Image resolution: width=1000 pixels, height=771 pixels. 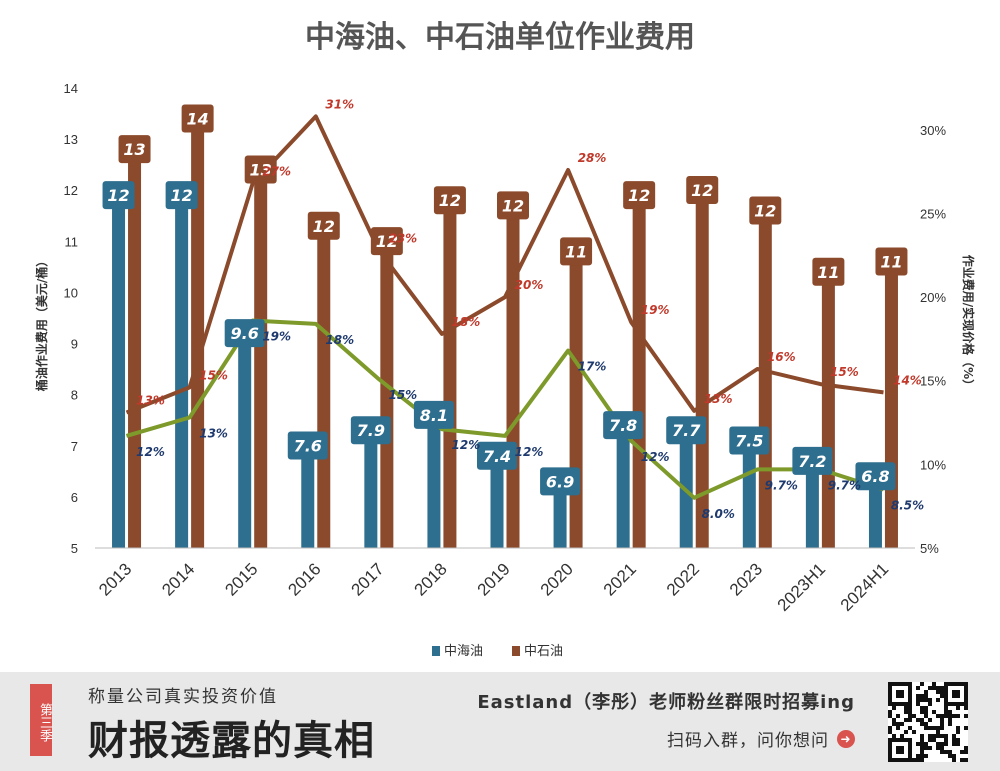 What do you see at coordinates (178, 579) in the screenshot?
I see `x-tick-label: 2014` at bounding box center [178, 579].